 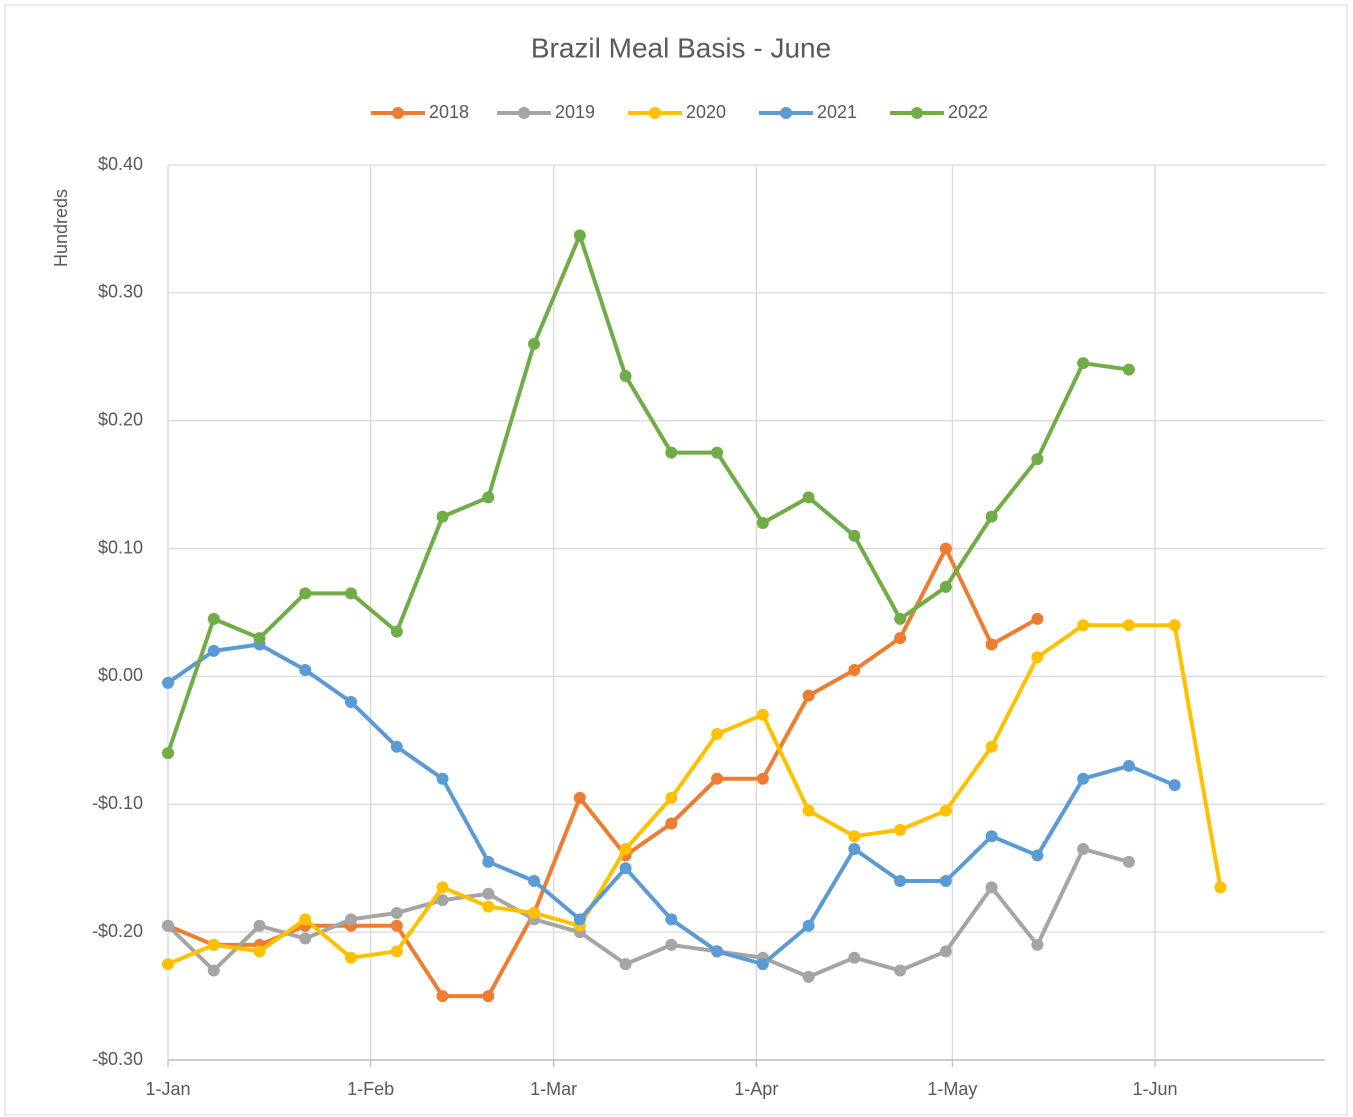 What do you see at coordinates (706, 112) in the screenshot?
I see `legend-label: 2020` at bounding box center [706, 112].